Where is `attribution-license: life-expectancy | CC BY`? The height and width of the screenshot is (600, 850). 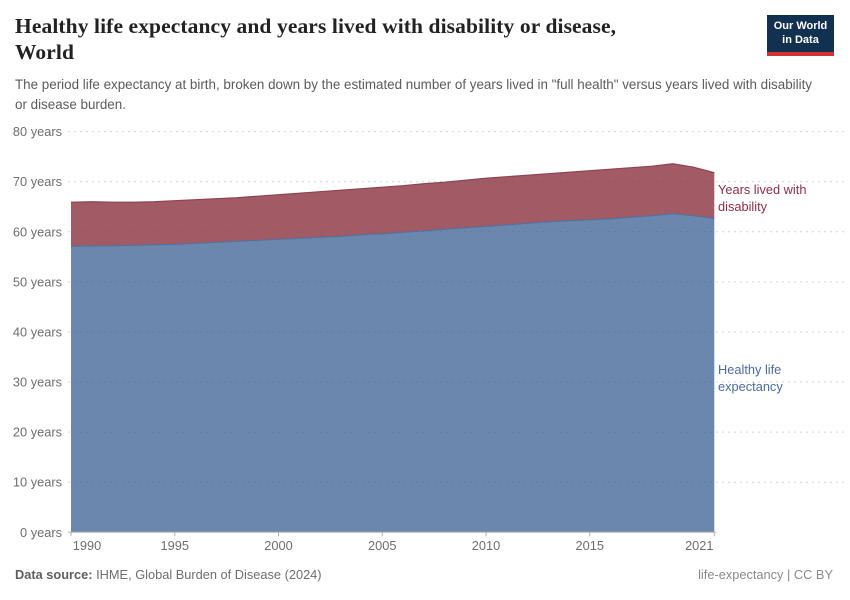 attribution-license: life-expectancy | CC BY is located at coordinates (765, 574).